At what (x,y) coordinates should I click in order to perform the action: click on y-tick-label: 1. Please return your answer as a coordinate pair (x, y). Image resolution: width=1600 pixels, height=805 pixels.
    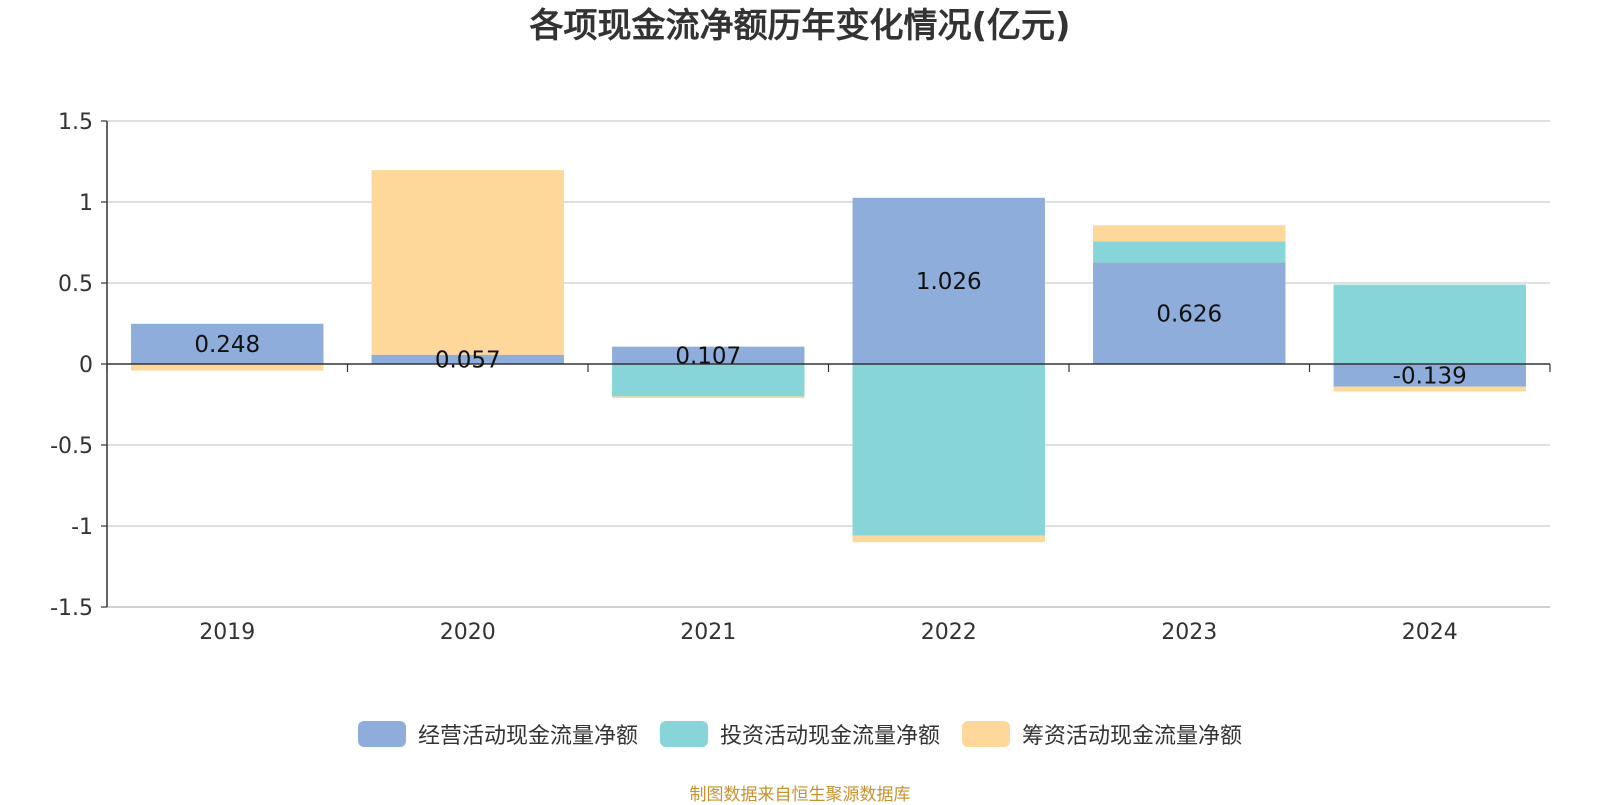
    Looking at the image, I should click on (86, 203).